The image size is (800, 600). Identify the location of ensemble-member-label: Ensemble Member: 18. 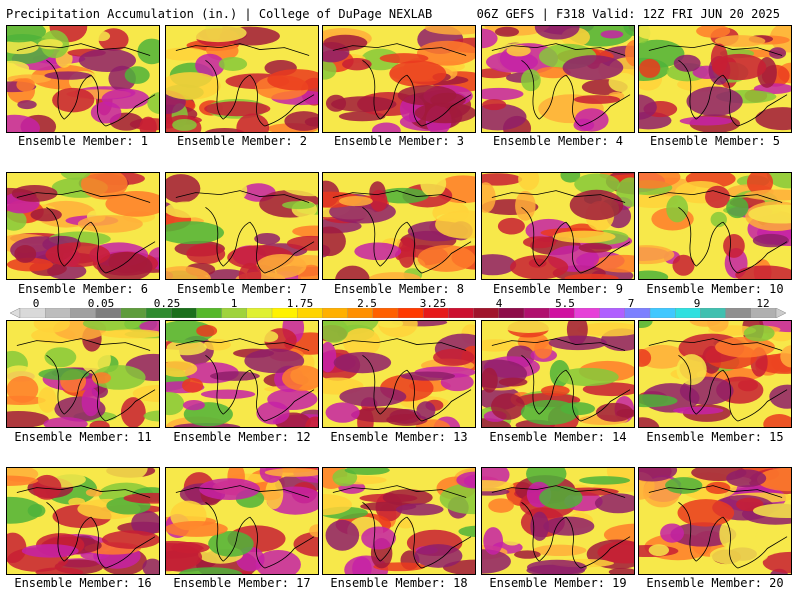
(399, 583).